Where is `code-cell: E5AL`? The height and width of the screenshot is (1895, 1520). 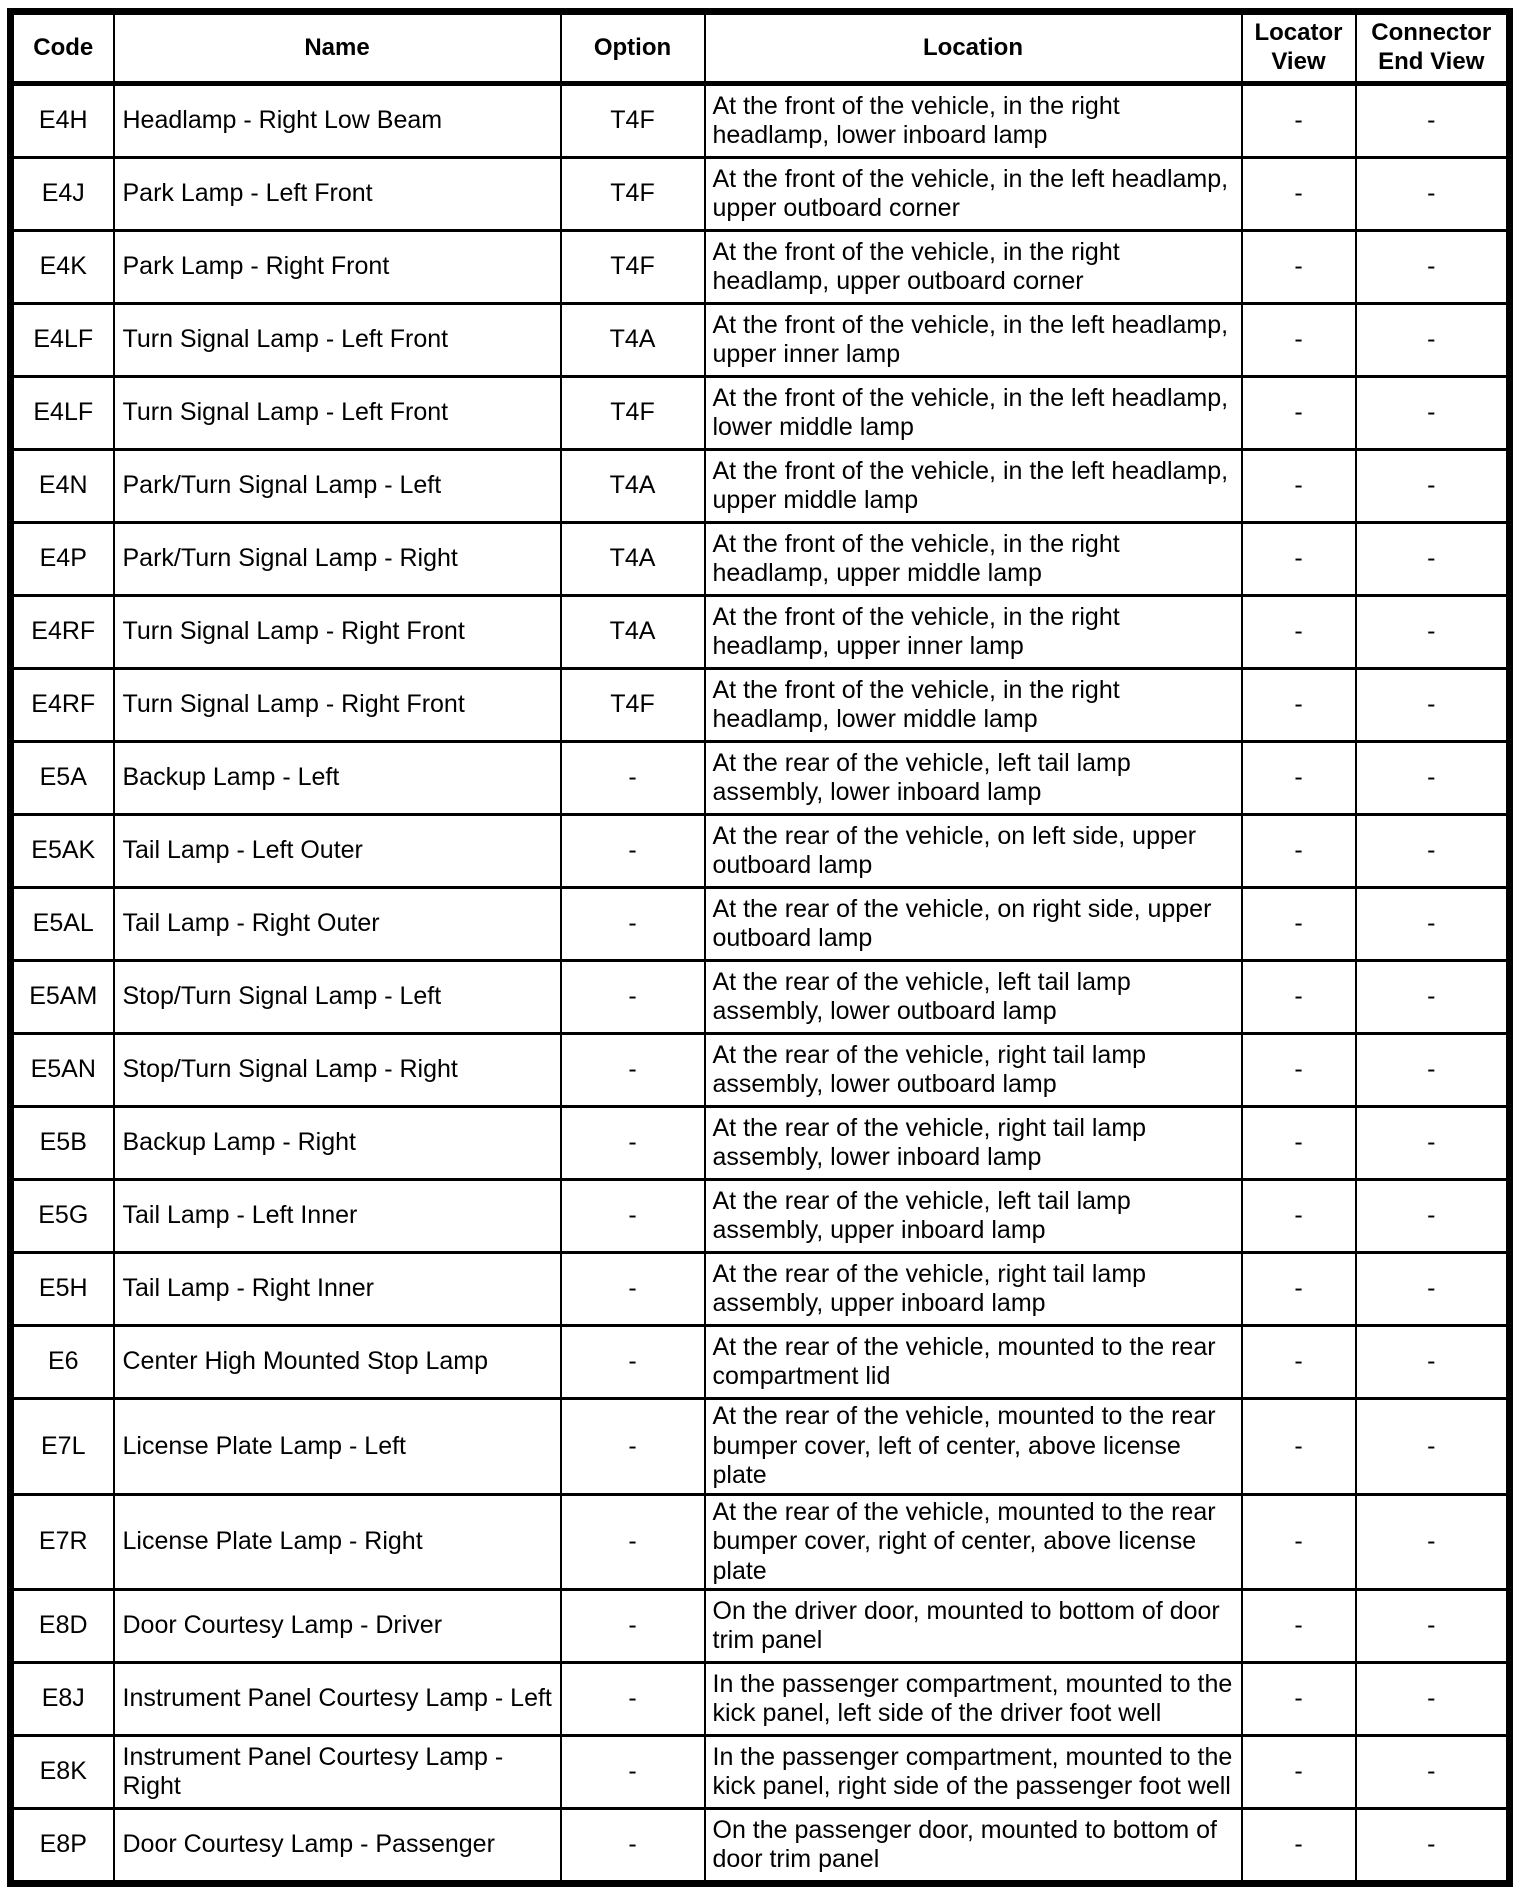
code-cell: E5AL is located at coordinates (62, 924).